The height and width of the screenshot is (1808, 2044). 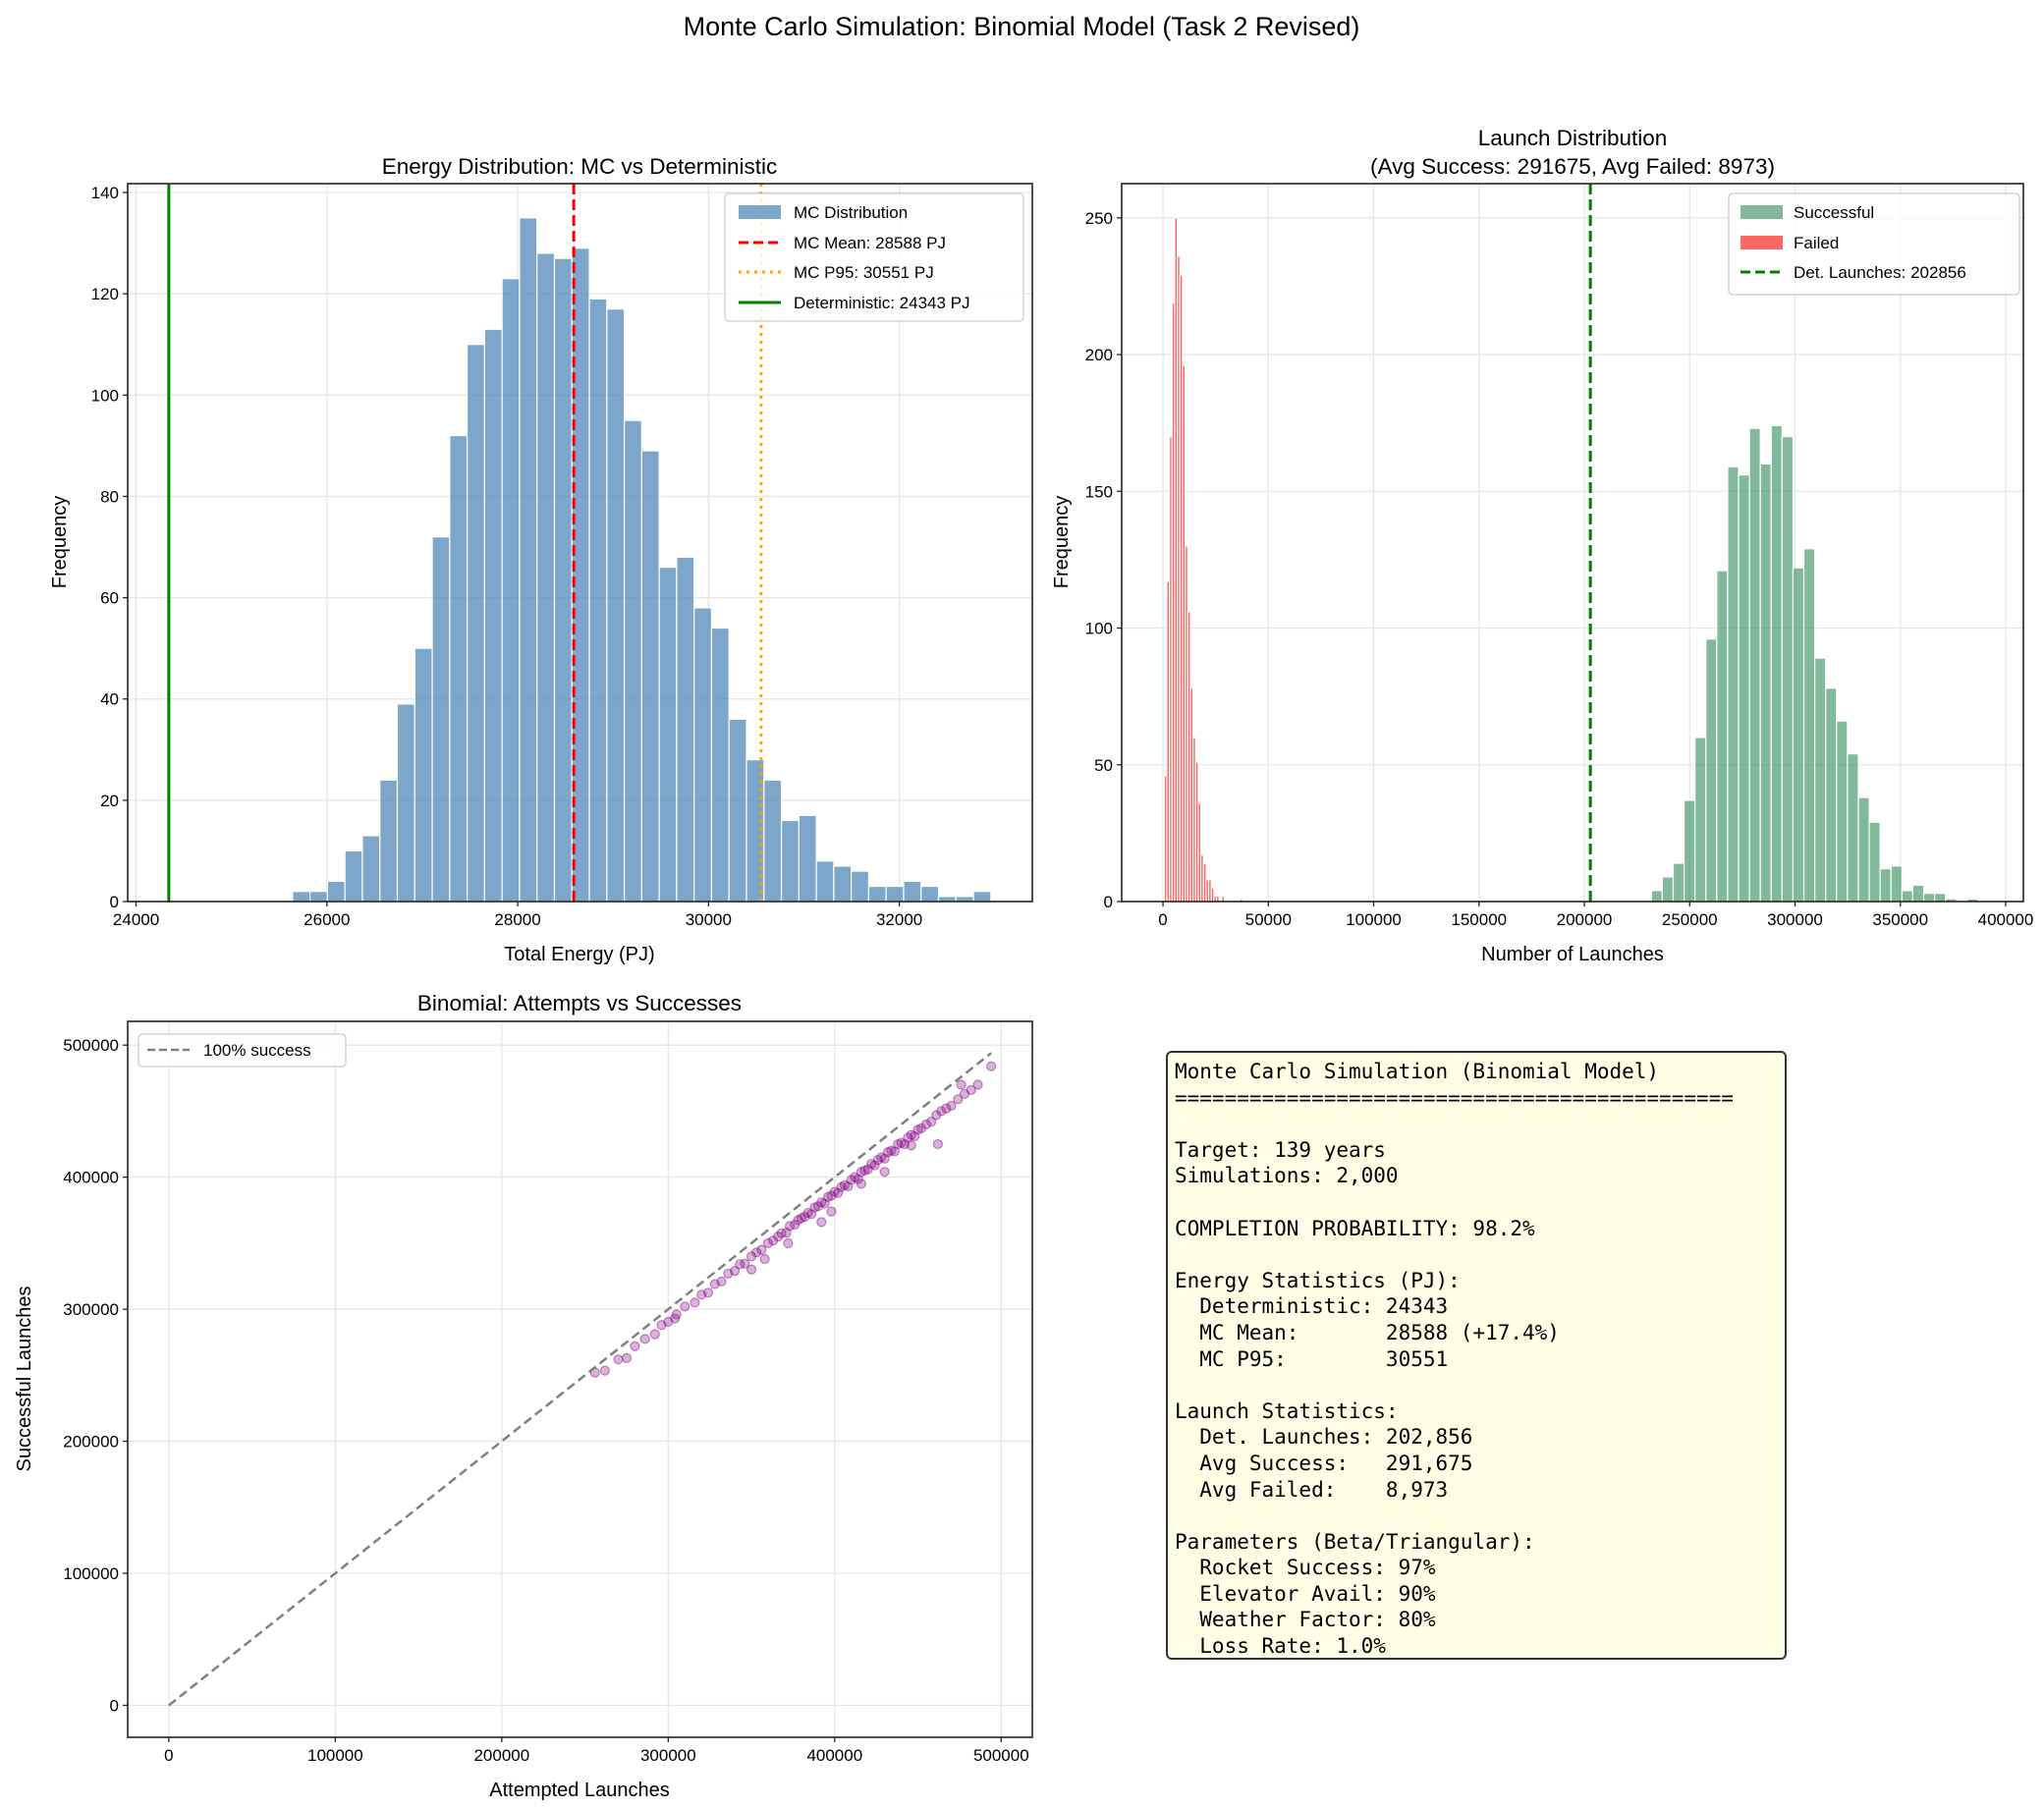 I want to click on legend-swatch-failed, so click(x=1761, y=242).